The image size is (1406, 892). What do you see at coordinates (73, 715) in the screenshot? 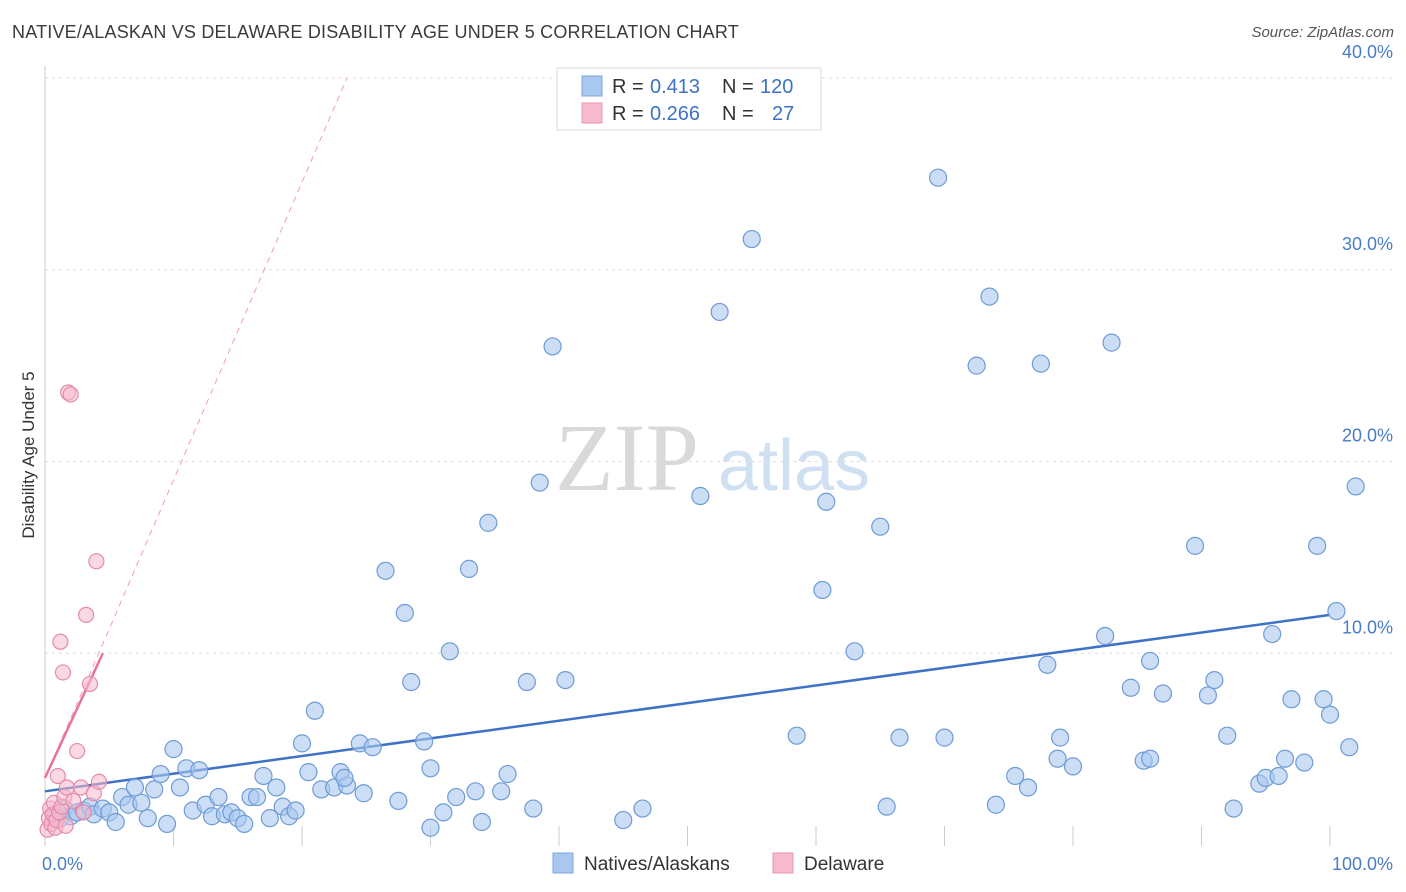
I see `trend-line-delaware` at bounding box center [73, 715].